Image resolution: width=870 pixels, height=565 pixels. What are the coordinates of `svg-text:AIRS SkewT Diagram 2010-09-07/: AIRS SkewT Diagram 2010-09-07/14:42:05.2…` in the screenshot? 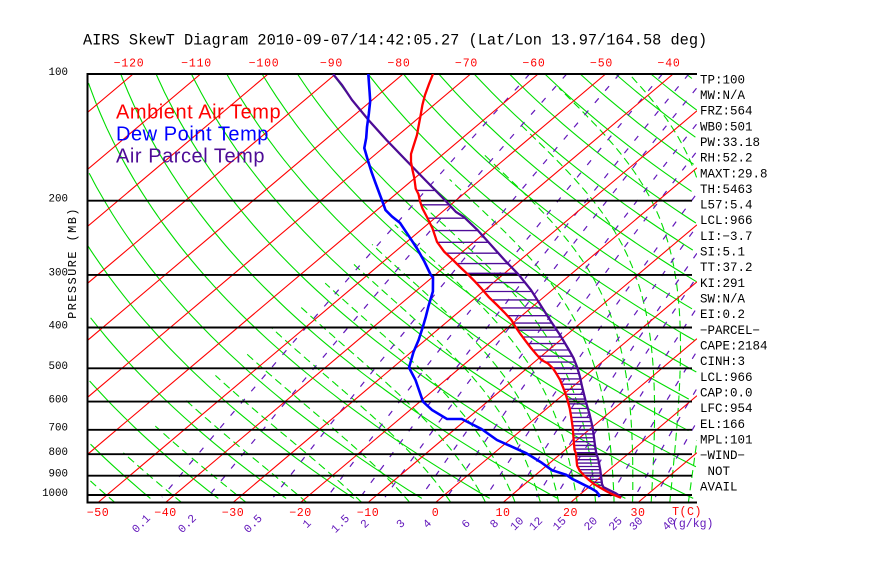 It's located at (395, 41).